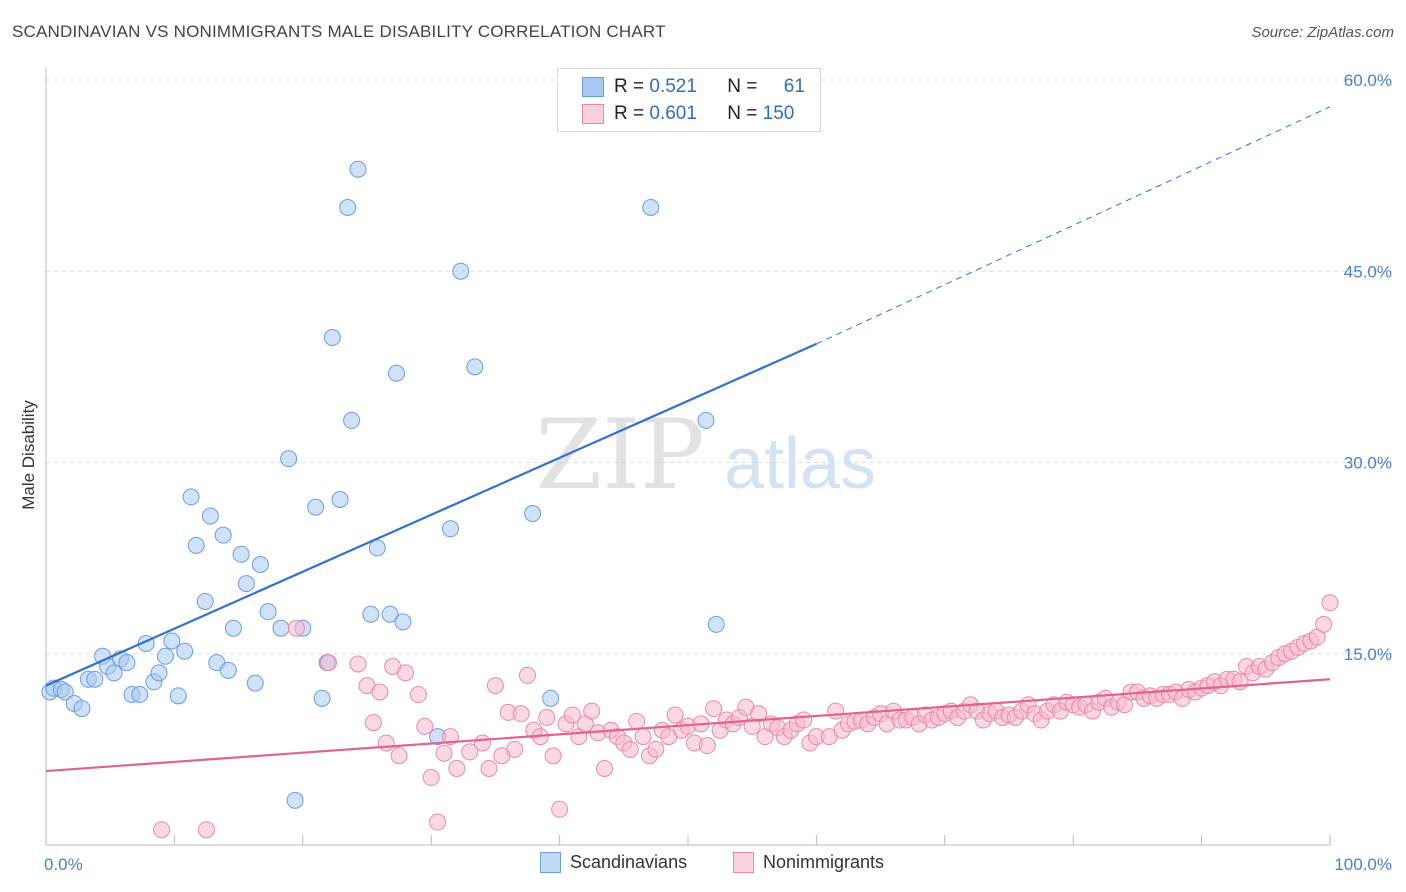 The width and height of the screenshot is (1406, 892). Describe the element at coordinates (673, 113) in the screenshot. I see `legend-r-value: 0.601` at that location.